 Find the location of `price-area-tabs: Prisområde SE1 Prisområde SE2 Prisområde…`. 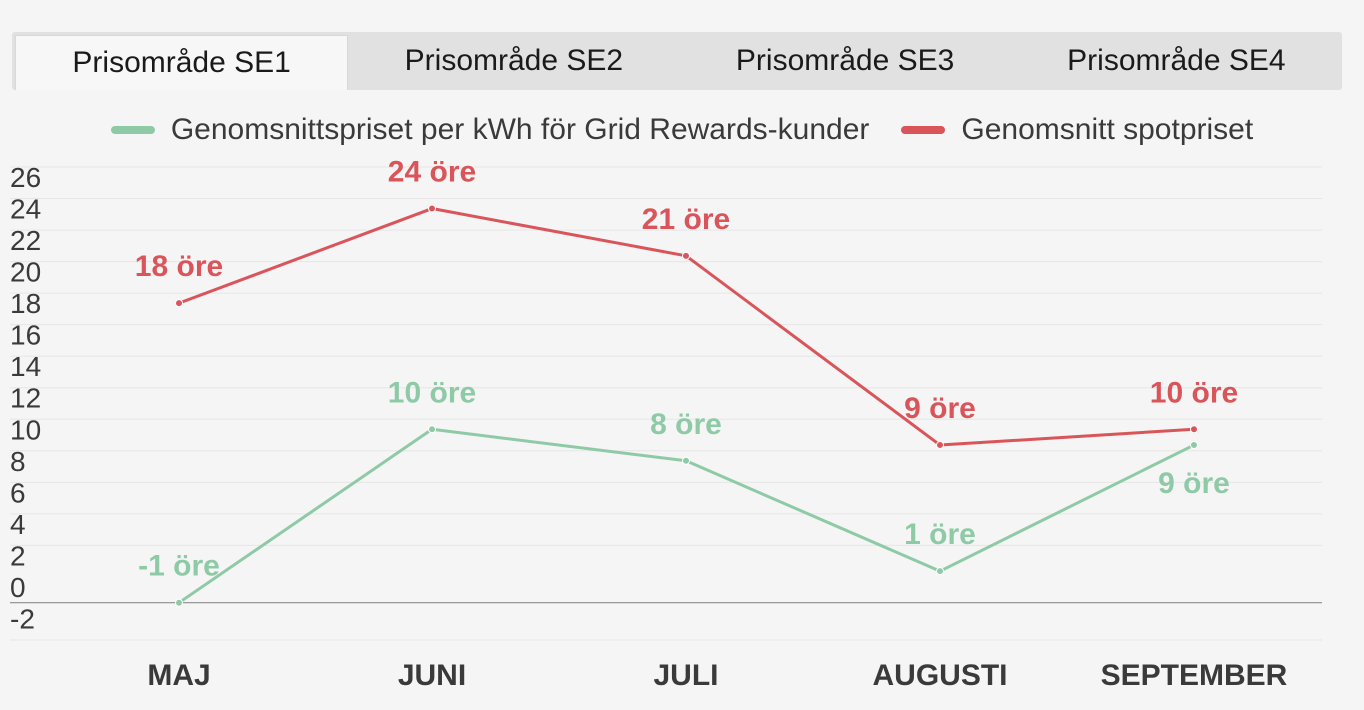

price-area-tabs: Prisområde SE1 Prisområde SE2 Prisområde… is located at coordinates (677, 61).